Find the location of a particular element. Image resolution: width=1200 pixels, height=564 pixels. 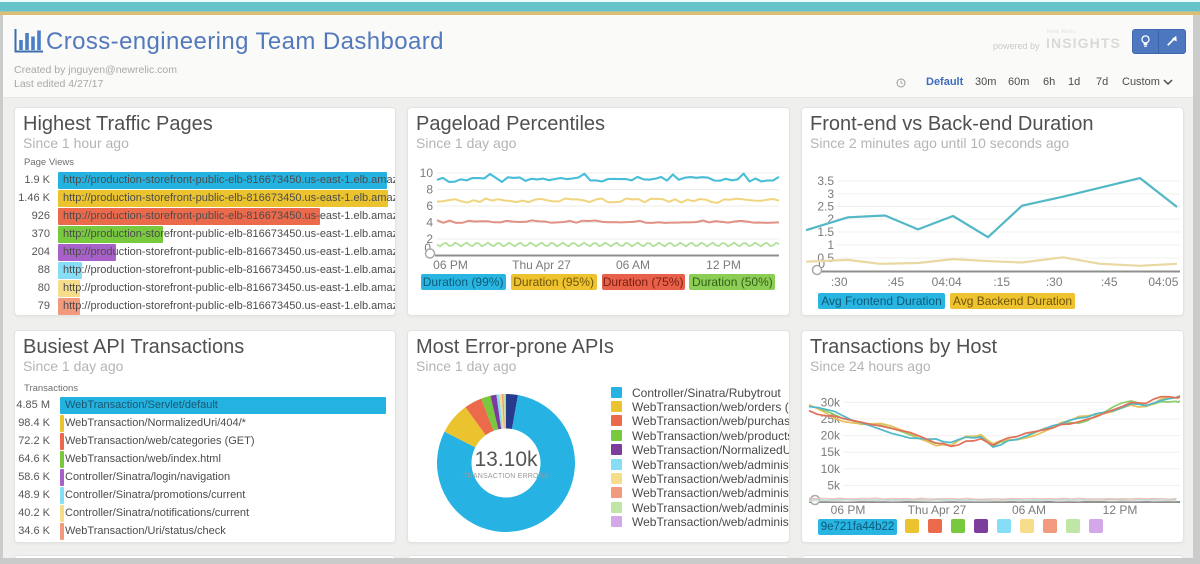

svg-text: 2.5 is located at coordinates (825, 207).